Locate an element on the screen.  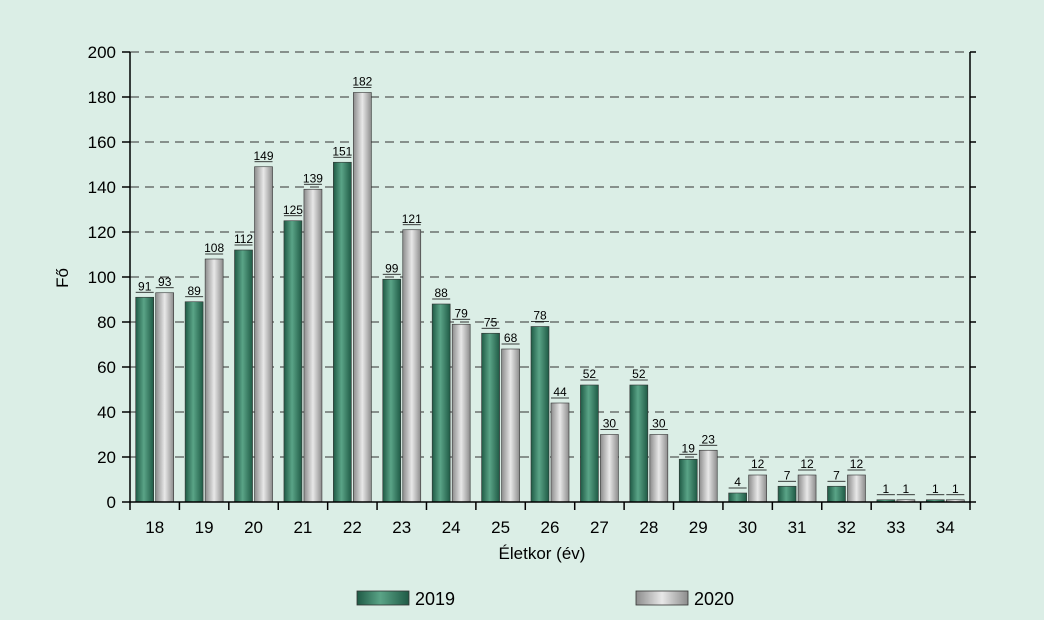
value-label: 88 is located at coordinates (441, 293).